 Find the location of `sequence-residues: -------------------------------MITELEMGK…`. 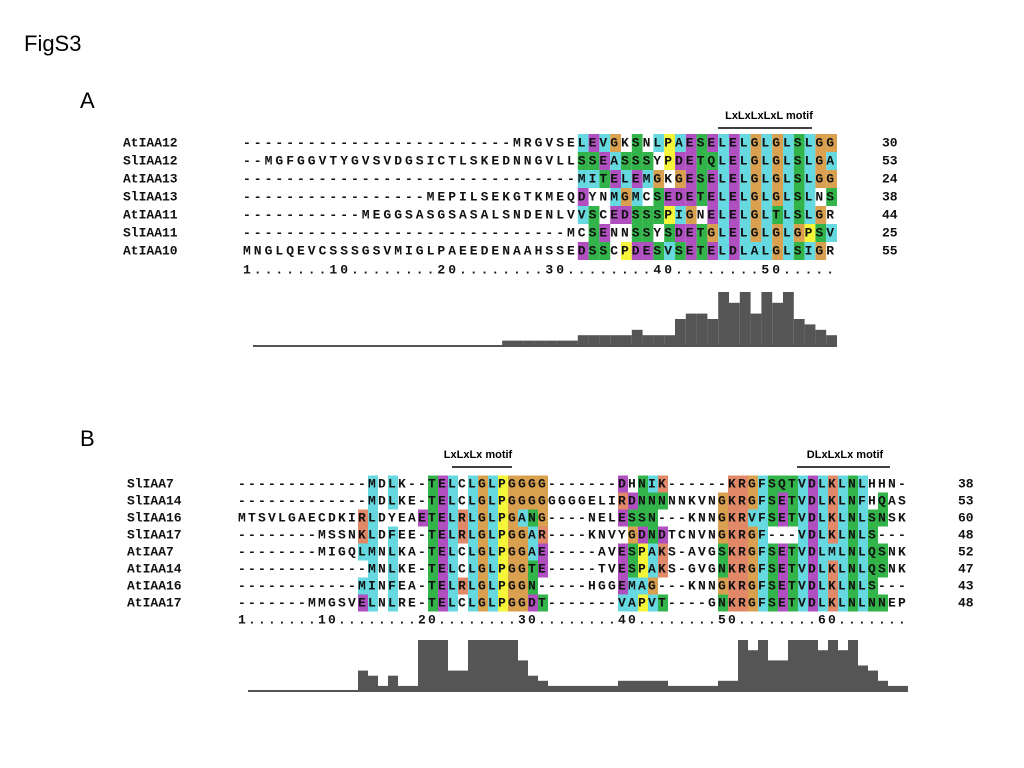

sequence-residues: -------------------------------MITELEMGK… is located at coordinates (538, 178).